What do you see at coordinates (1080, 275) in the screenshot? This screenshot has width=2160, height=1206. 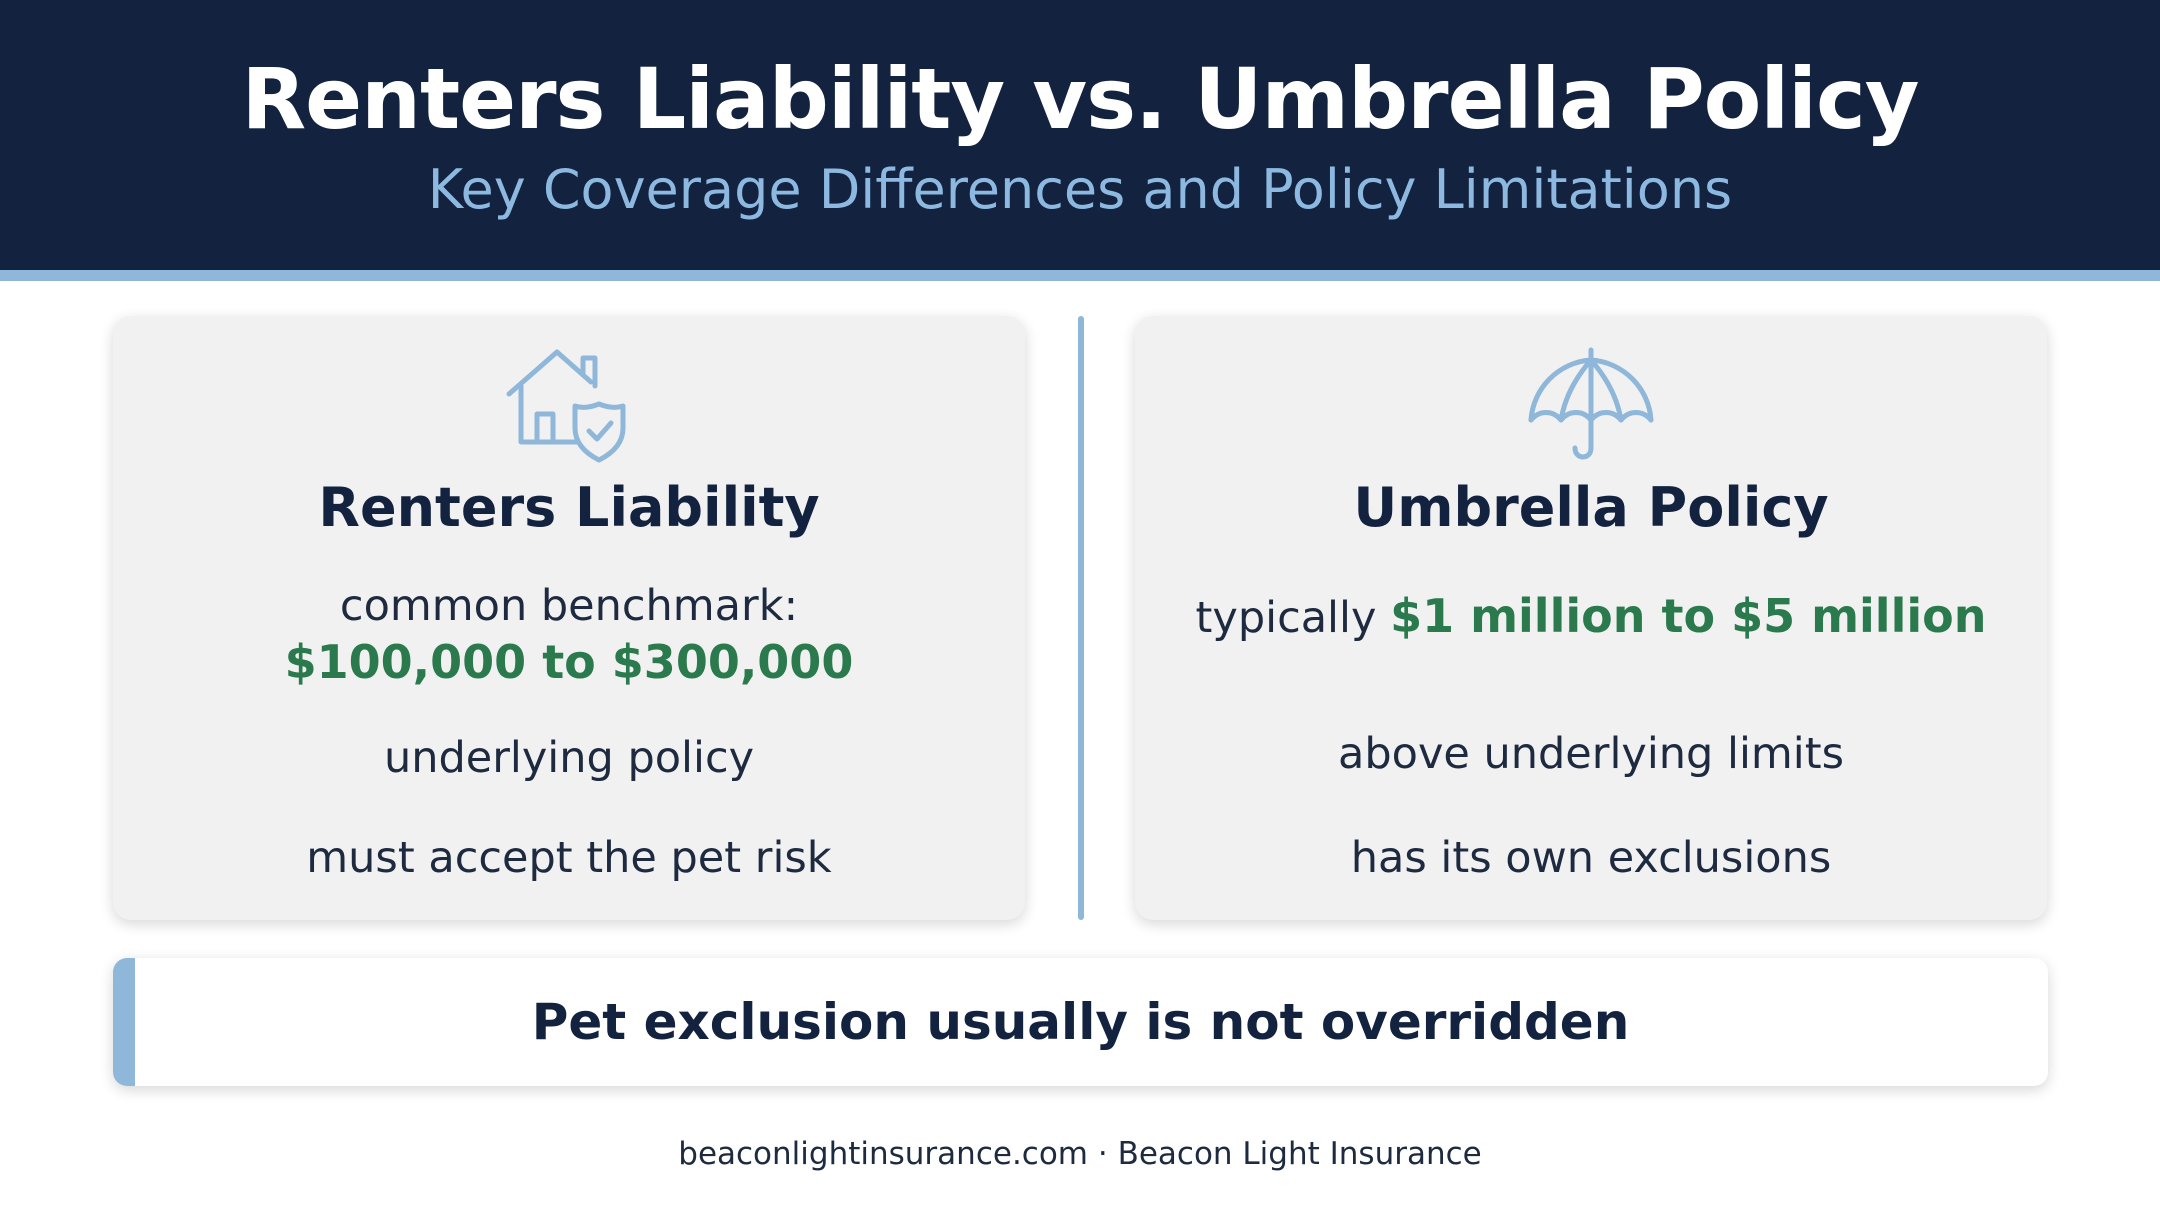 I see `header-stripe` at bounding box center [1080, 275].